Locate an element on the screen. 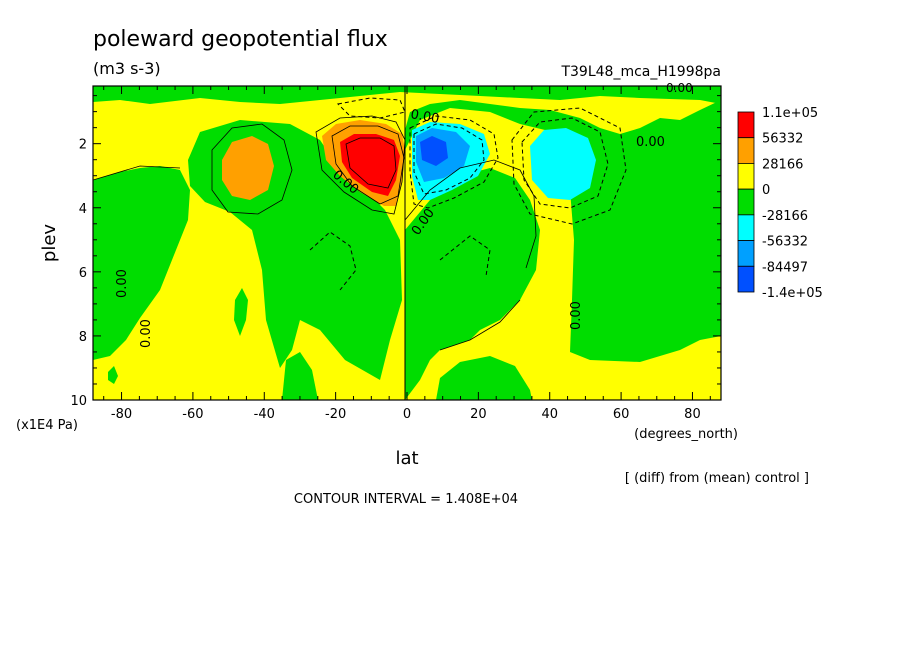 This screenshot has width=904, height=654. neg-region-northern-lower is located at coordinates (472, 284).